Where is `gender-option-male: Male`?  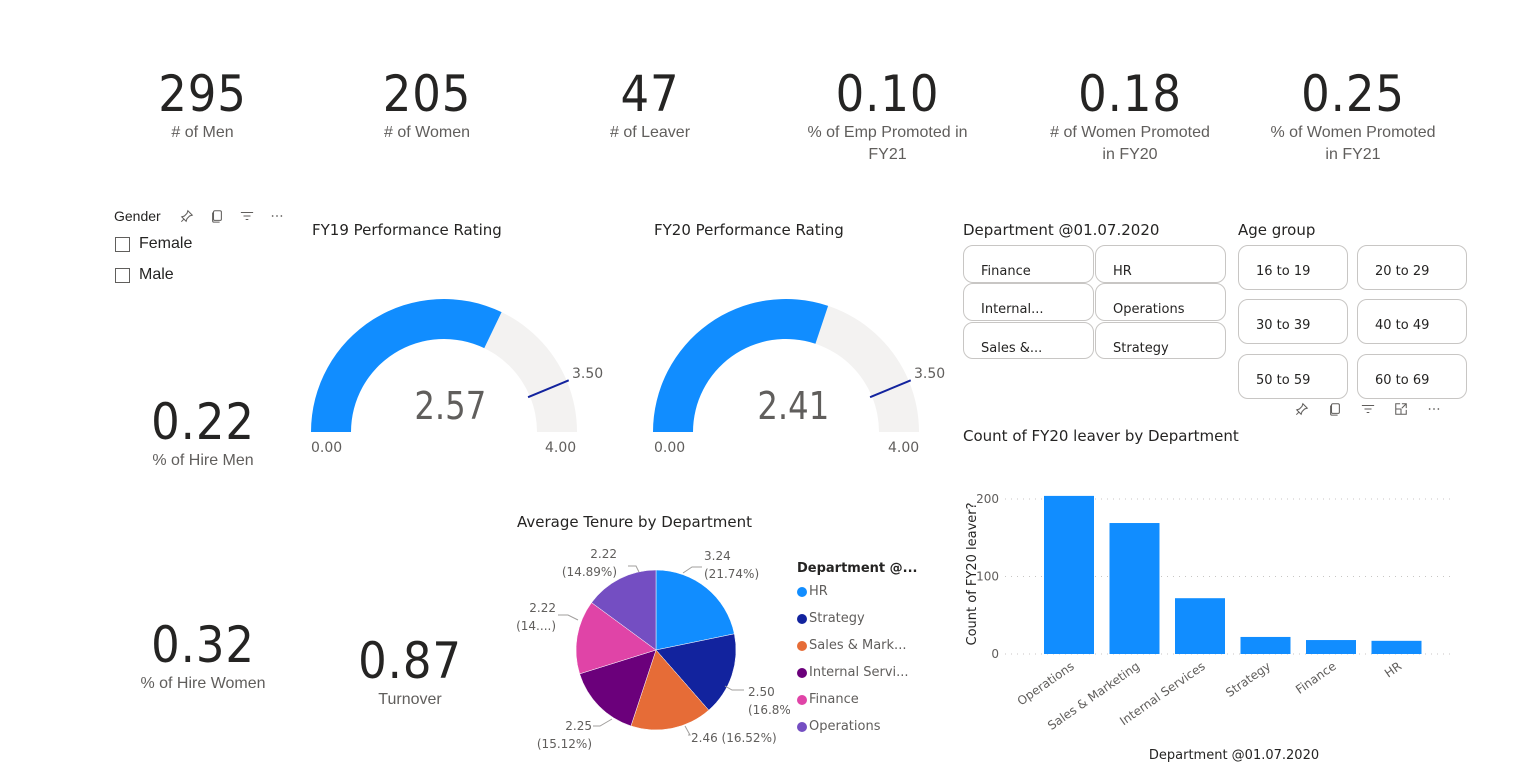 gender-option-male: Male is located at coordinates (144, 275).